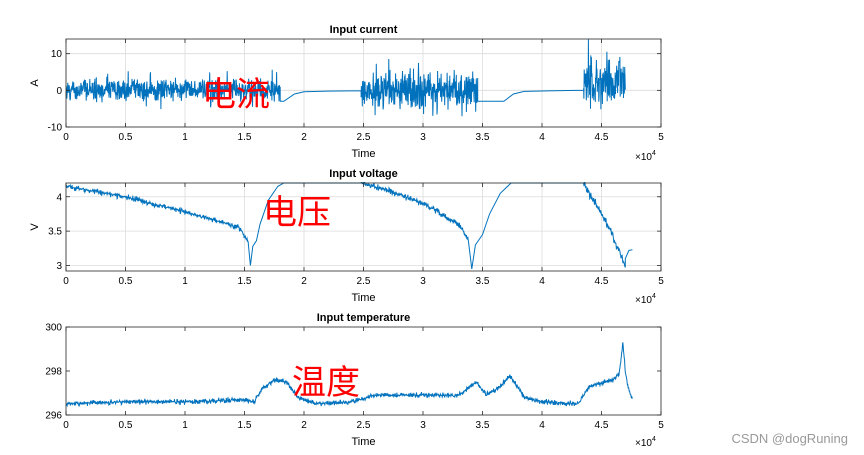  Describe the element at coordinates (59, 91) in the screenshot. I see `y-tick-label: 0` at that location.